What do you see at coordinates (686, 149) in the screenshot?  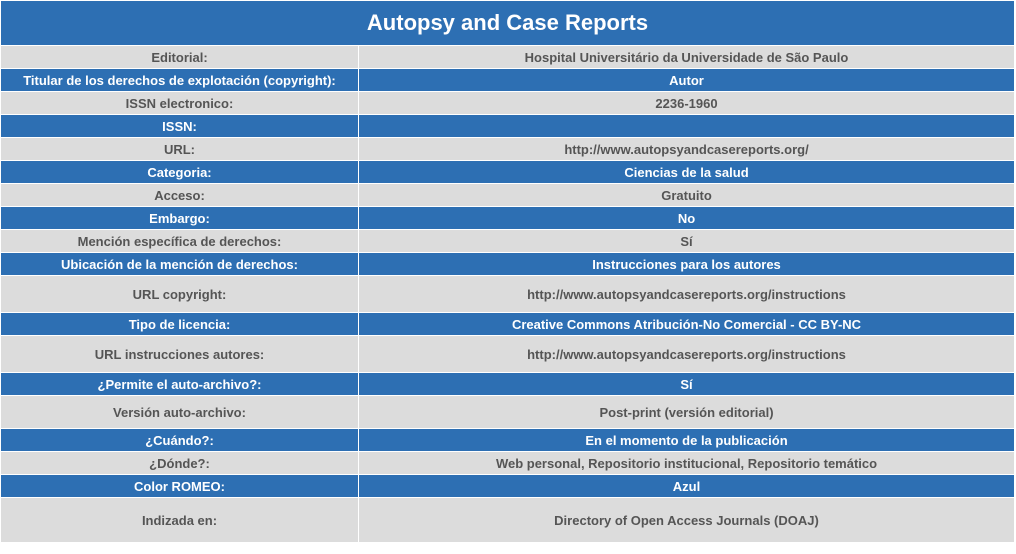 I see `row-value: http://www.autopsyandcasereports.org/` at bounding box center [686, 149].